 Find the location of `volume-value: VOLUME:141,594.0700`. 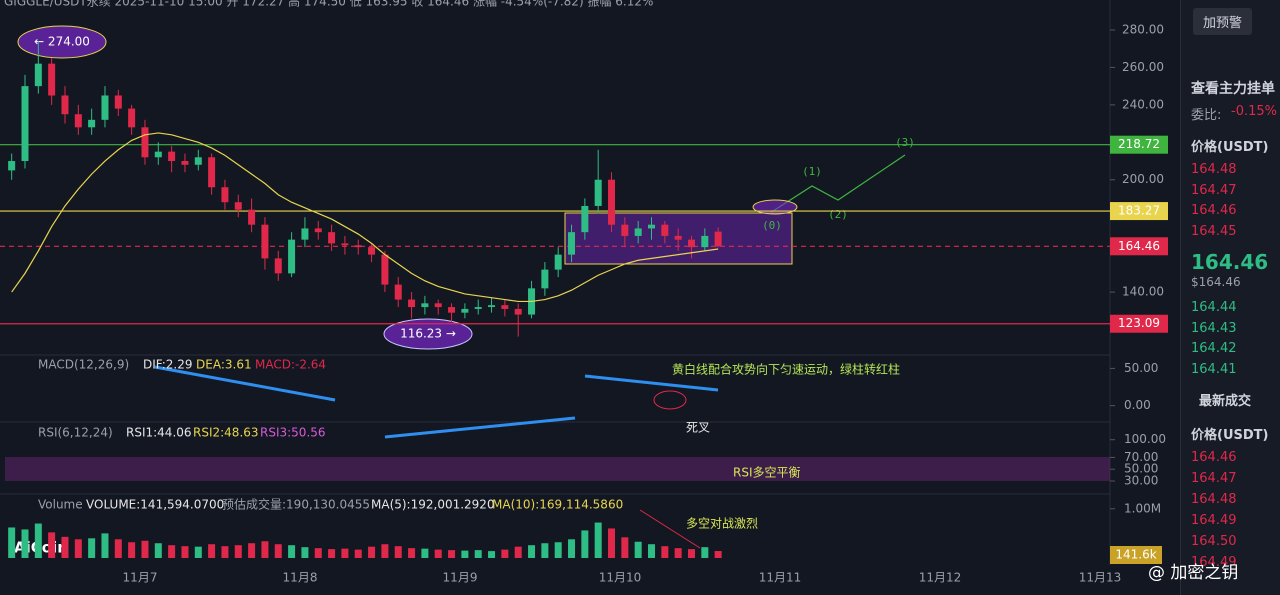

volume-value: VOLUME:141,594.0700 is located at coordinates (155, 505).